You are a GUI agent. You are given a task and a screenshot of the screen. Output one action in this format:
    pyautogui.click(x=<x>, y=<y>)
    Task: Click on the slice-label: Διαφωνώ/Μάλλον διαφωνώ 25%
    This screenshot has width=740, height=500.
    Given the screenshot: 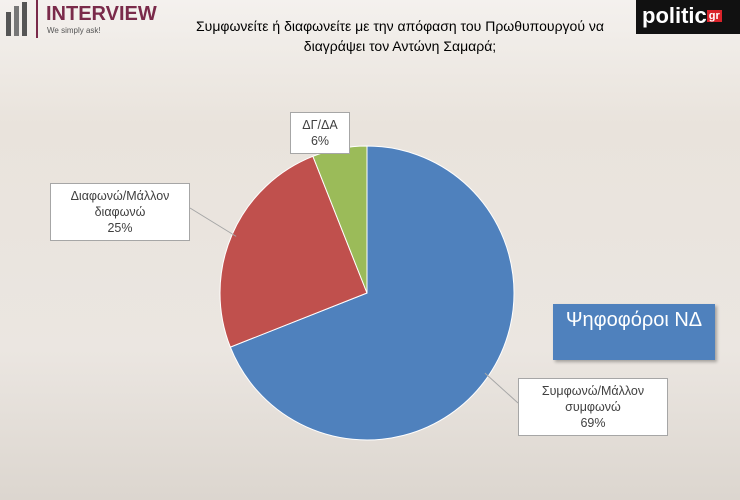 What is the action you would take?
    pyautogui.click(x=120, y=212)
    